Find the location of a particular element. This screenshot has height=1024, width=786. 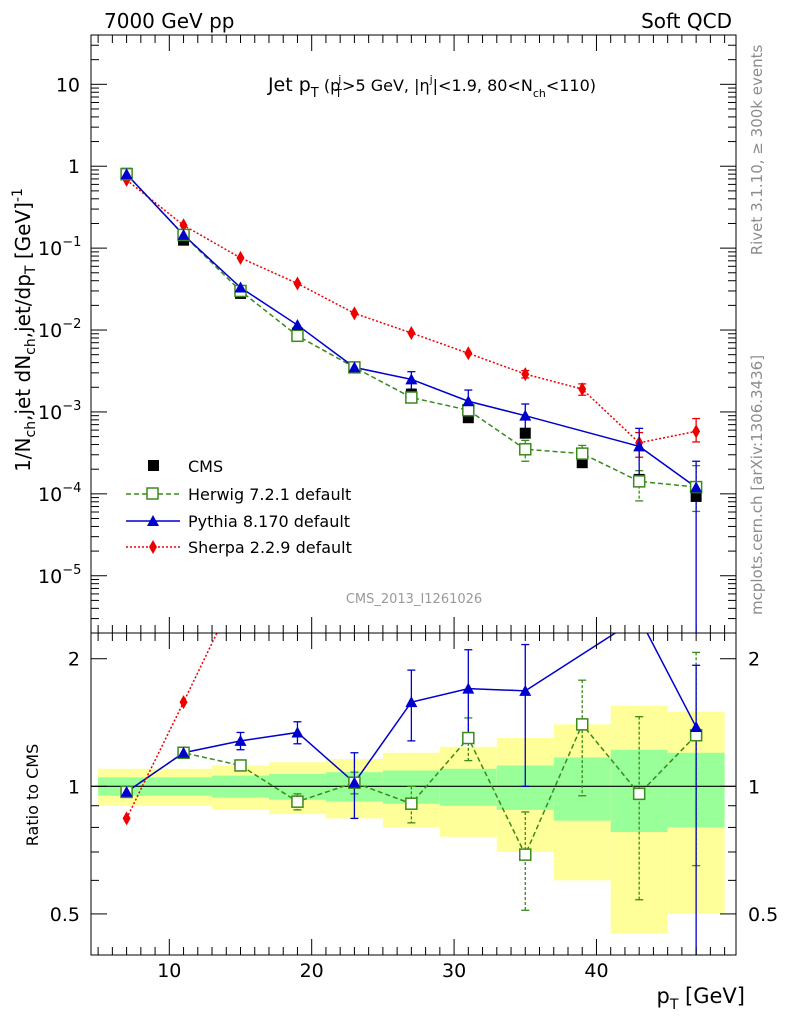

y-tick-label: 1 is located at coordinates (74, 167).